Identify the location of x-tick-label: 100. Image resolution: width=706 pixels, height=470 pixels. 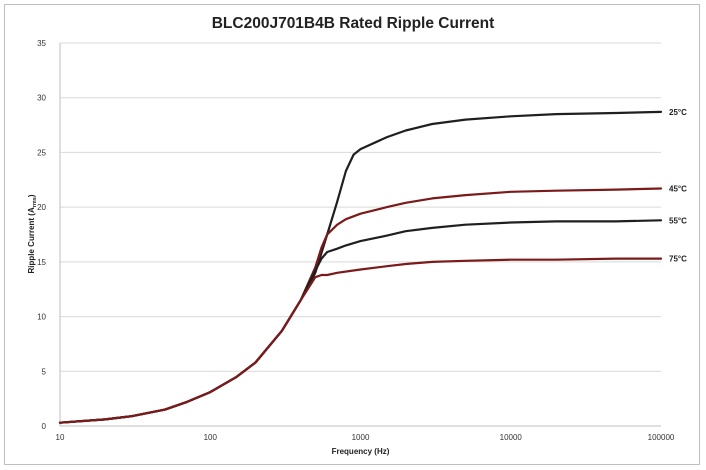
(211, 437).